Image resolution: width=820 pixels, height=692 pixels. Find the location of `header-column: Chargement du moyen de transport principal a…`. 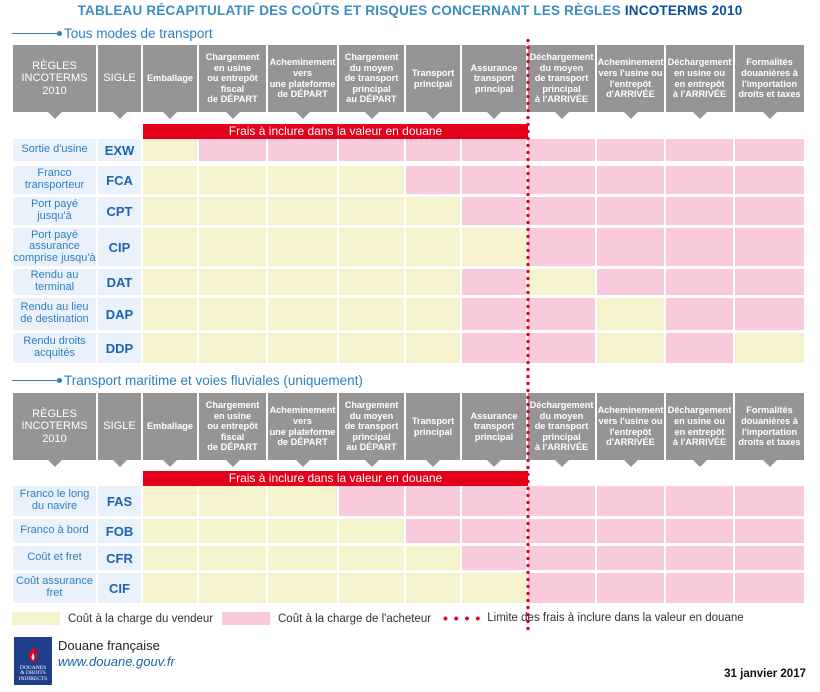

header-column: Chargement du moyen de transport principal a… is located at coordinates (371, 430).